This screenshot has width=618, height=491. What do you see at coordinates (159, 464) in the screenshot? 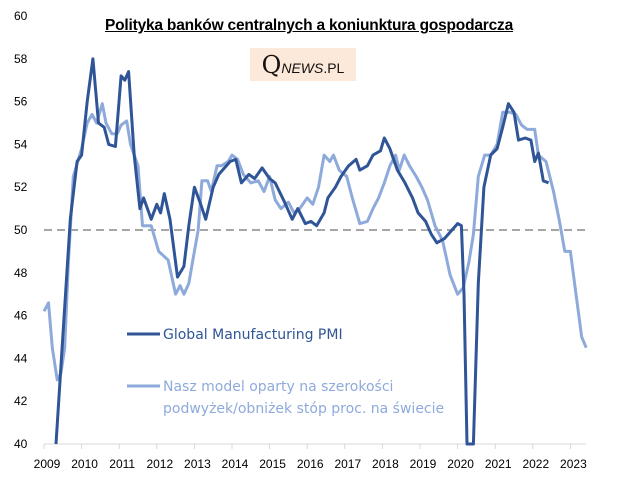
I see `x-tick-label: 2012` at bounding box center [159, 464].